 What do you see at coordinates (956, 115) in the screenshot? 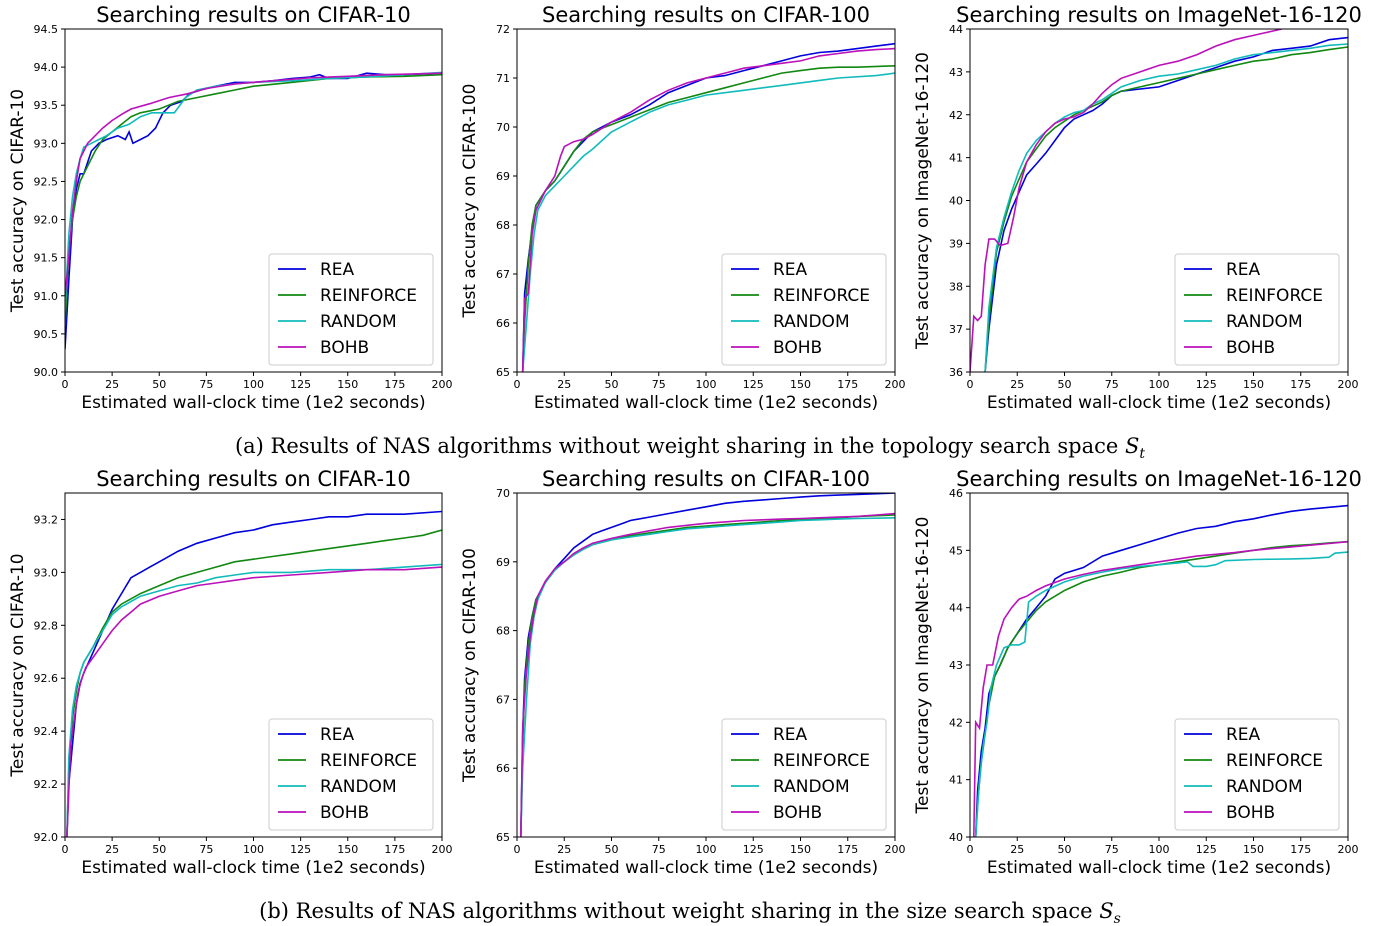
I see `y-tick-label: 42` at bounding box center [956, 115].